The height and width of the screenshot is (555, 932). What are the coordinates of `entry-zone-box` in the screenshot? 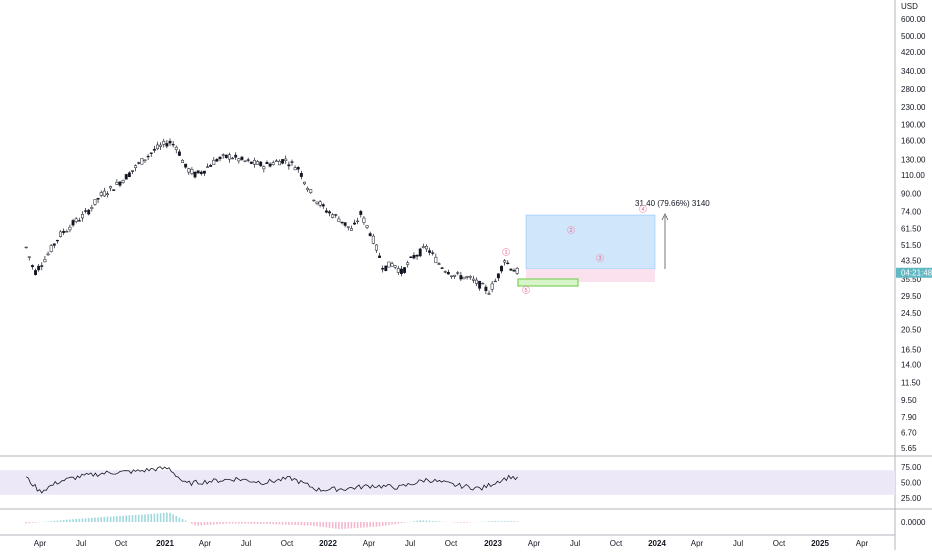 It's located at (548, 282).